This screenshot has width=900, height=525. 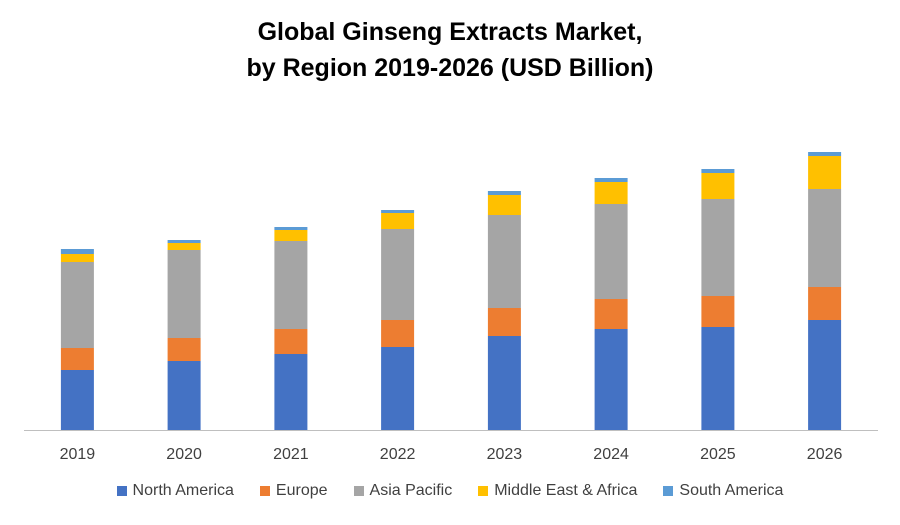 What do you see at coordinates (718, 247) in the screenshot?
I see `bar-segment-asia-pacific-2025` at bounding box center [718, 247].